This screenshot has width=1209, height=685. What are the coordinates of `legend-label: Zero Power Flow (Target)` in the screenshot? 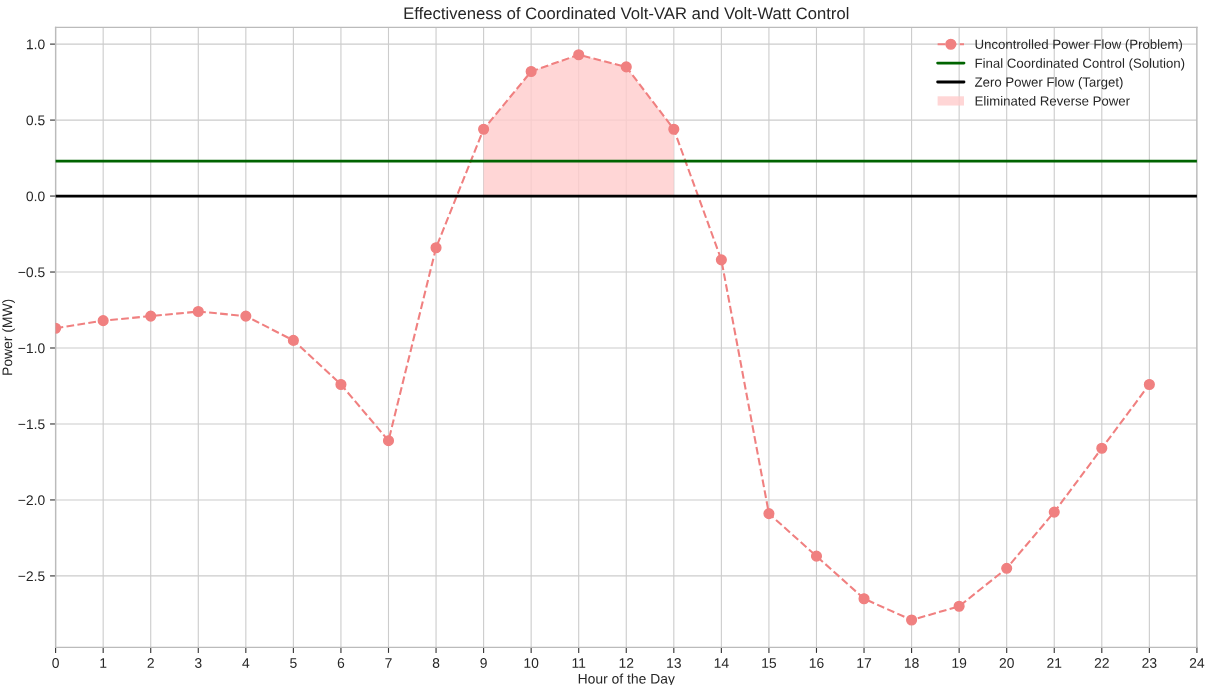 It's located at (1048, 83).